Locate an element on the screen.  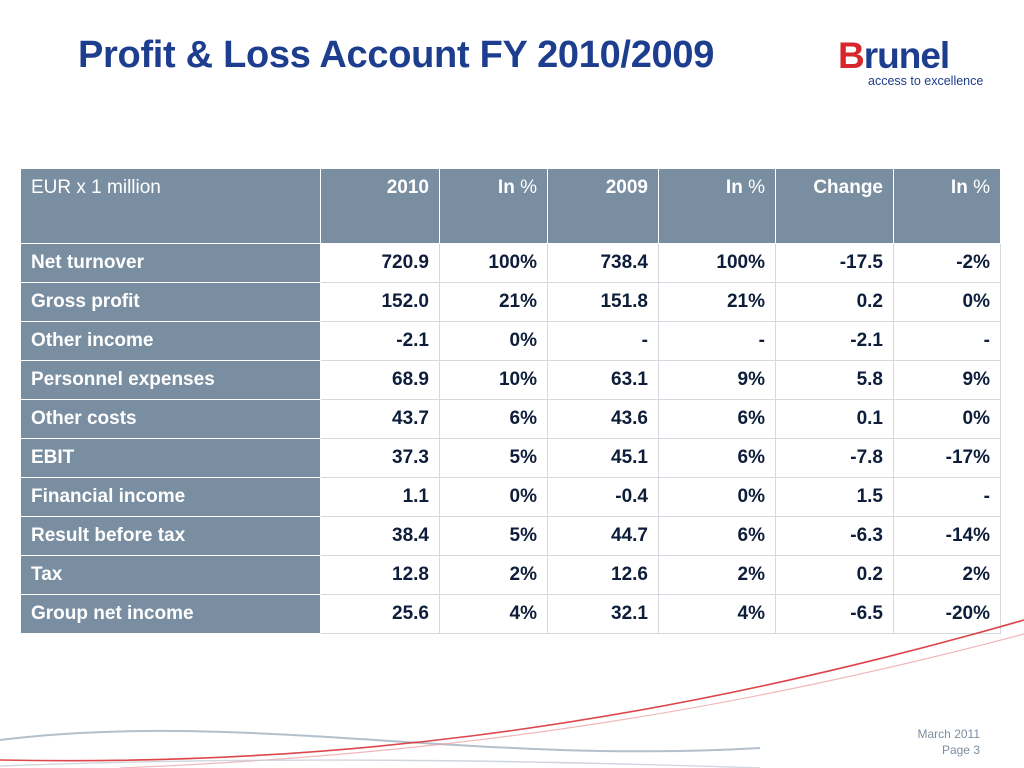
table-cell: 45.1 is located at coordinates (603, 458).